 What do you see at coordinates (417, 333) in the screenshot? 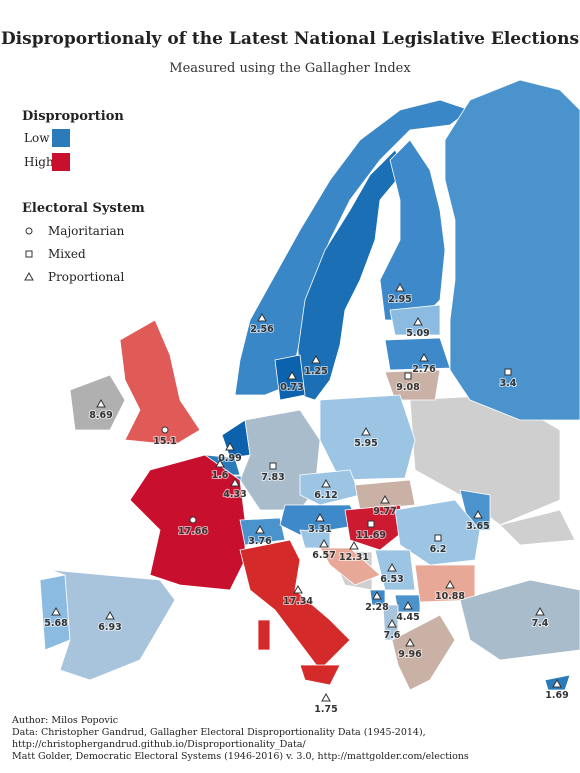
I see `index-value: 5.09` at bounding box center [417, 333].